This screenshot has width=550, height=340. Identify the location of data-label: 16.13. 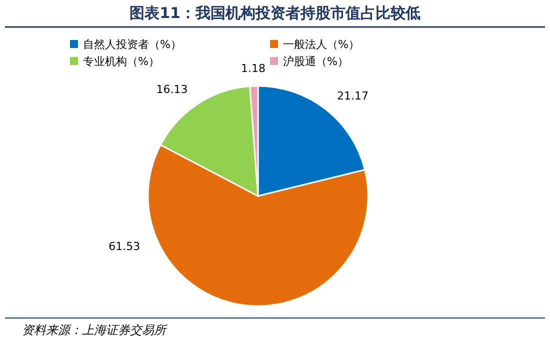
(172, 89).